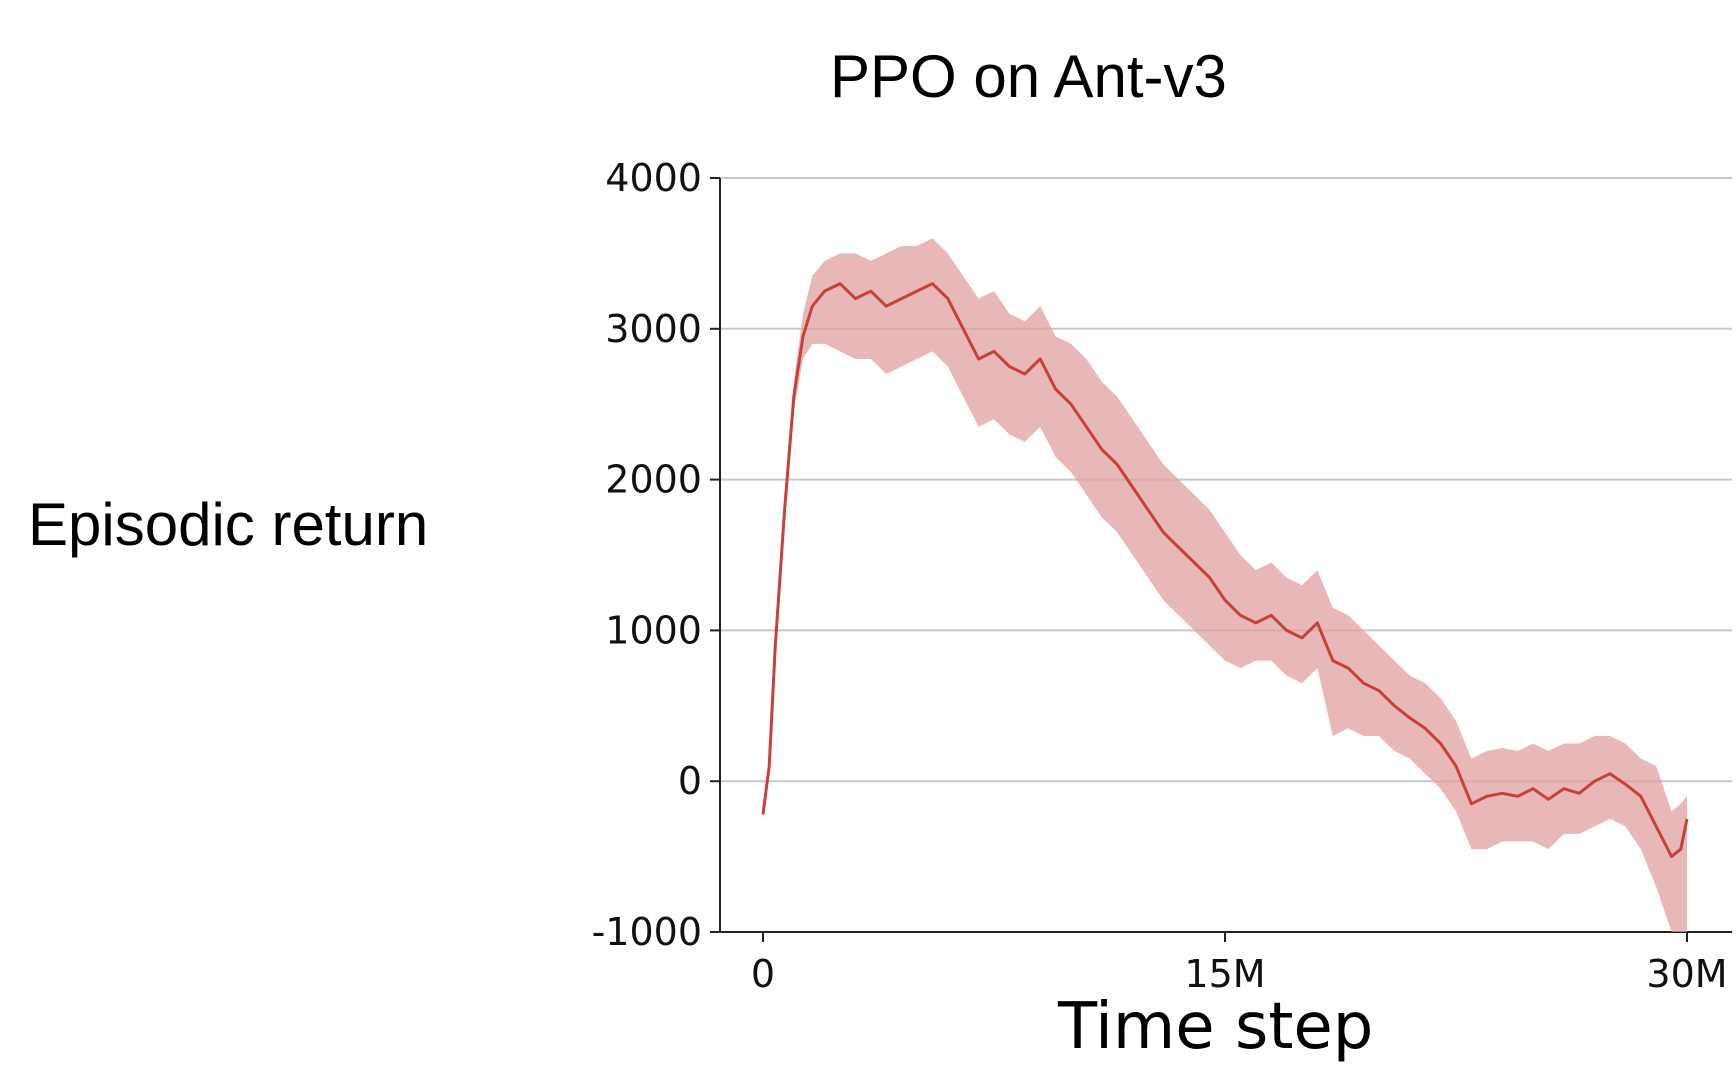 The image size is (1736, 1080). Describe the element at coordinates (653, 329) in the screenshot. I see `y-tick-label: 3000` at that location.